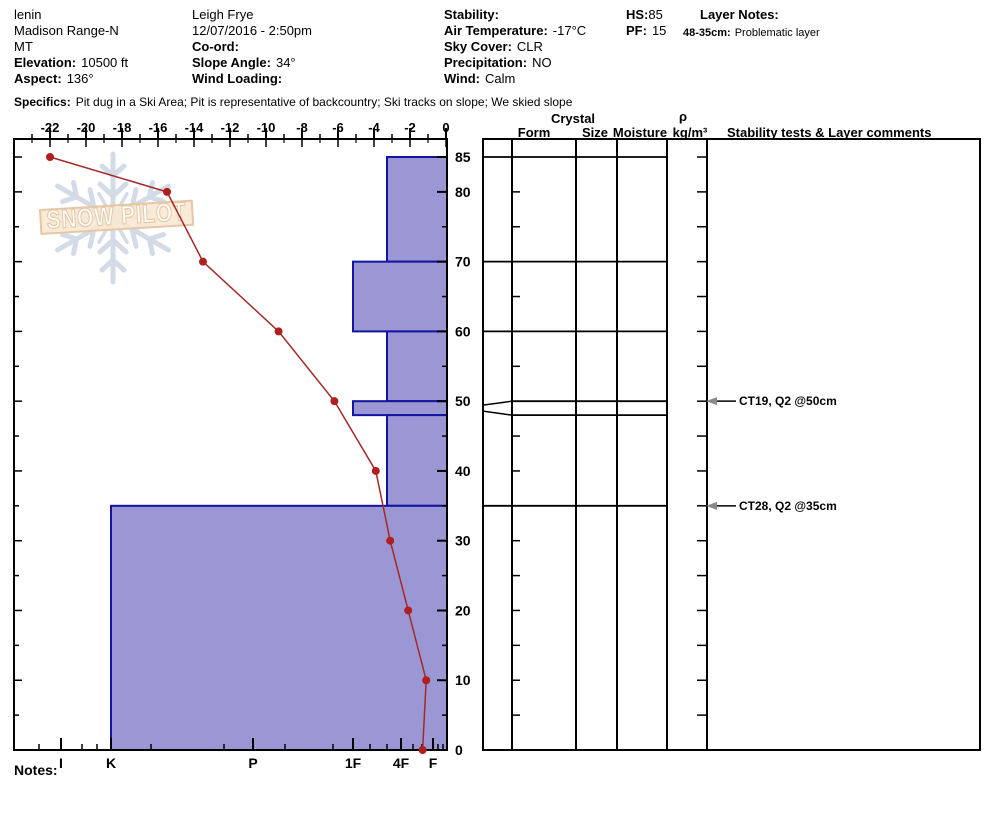 The image size is (994, 840). What do you see at coordinates (116, 215) in the screenshot?
I see `watermark-band: SNOW PILOT` at bounding box center [116, 215].